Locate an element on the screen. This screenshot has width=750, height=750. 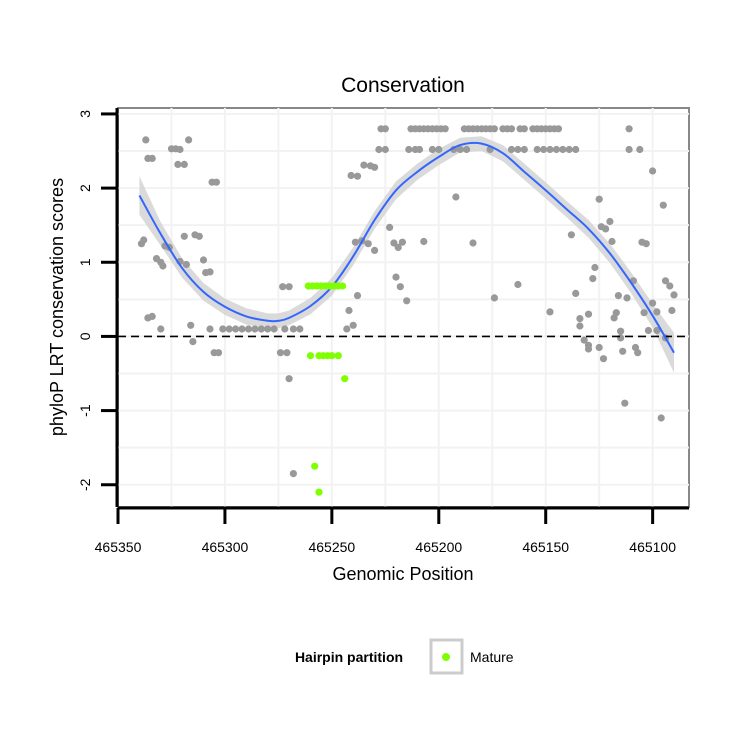
y-axis: -2 -1 0 1 2 3 is located at coordinates (98, 307).